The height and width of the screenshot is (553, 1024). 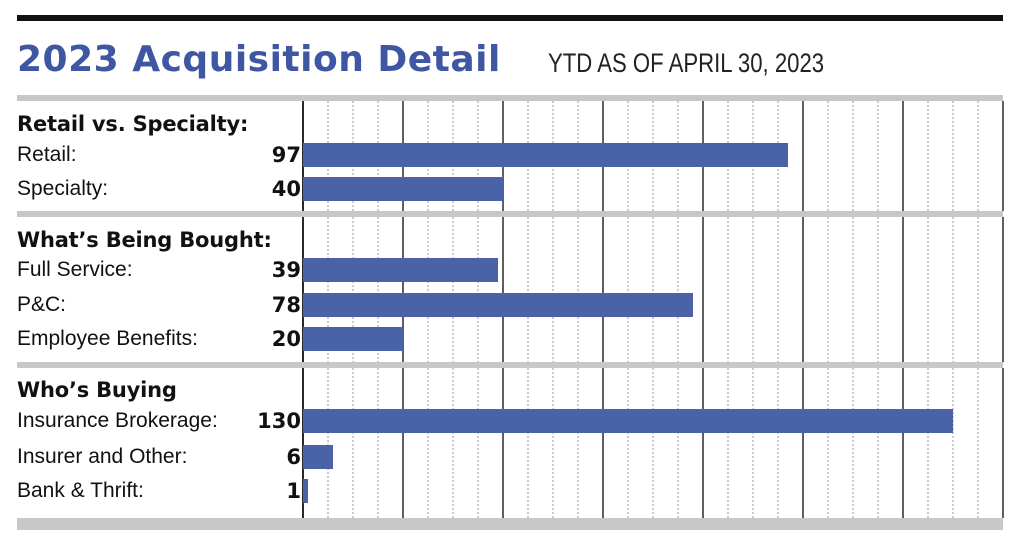 What do you see at coordinates (686, 63) in the screenshot?
I see `chart-subtitle: YTD AS OF APRIL 30, 2023` at bounding box center [686, 63].